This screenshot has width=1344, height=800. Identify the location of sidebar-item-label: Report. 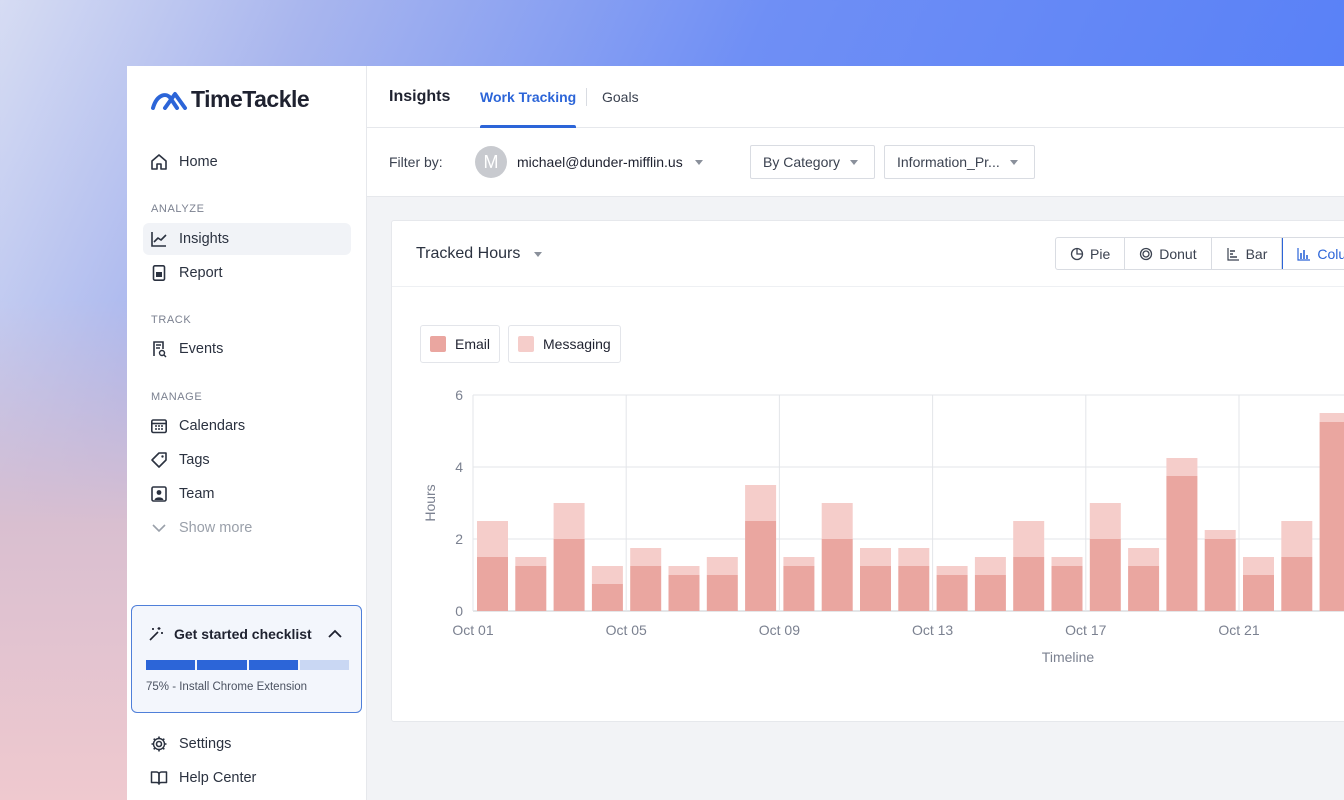
(201, 273).